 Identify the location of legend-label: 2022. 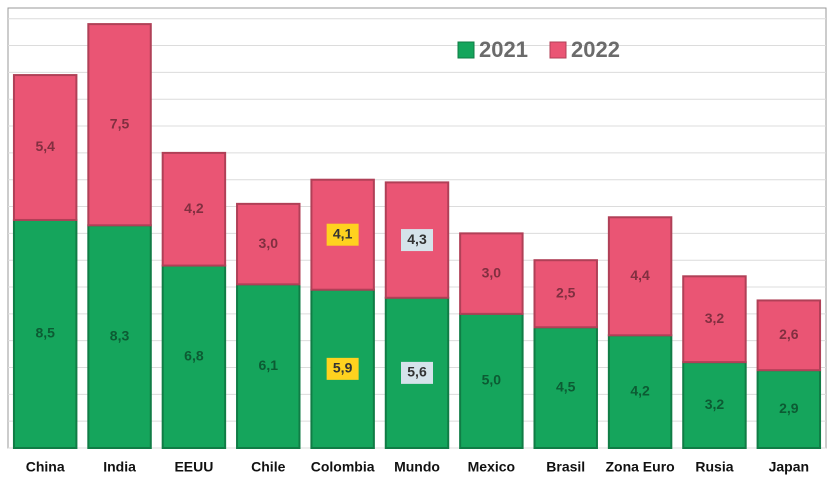
(595, 49).